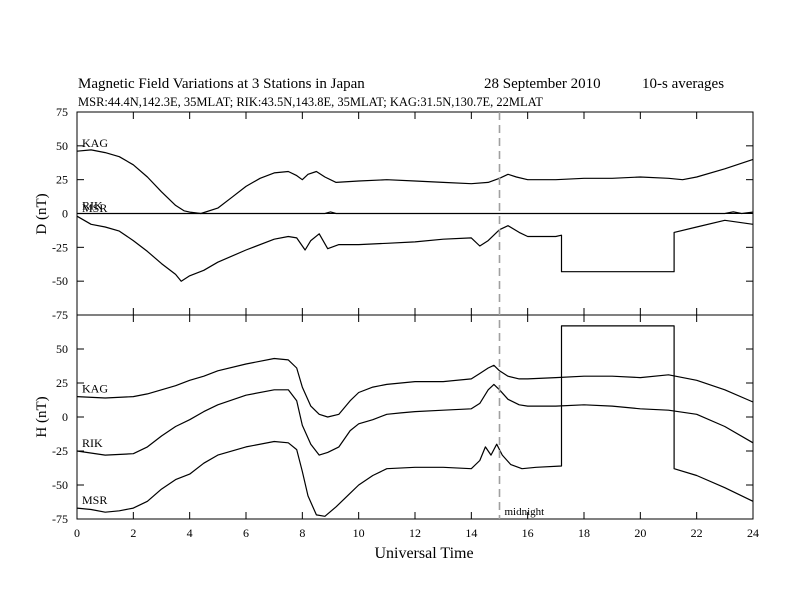  Describe the element at coordinates (525, 512) in the screenshot. I see `midnight-label: midnight` at that location.